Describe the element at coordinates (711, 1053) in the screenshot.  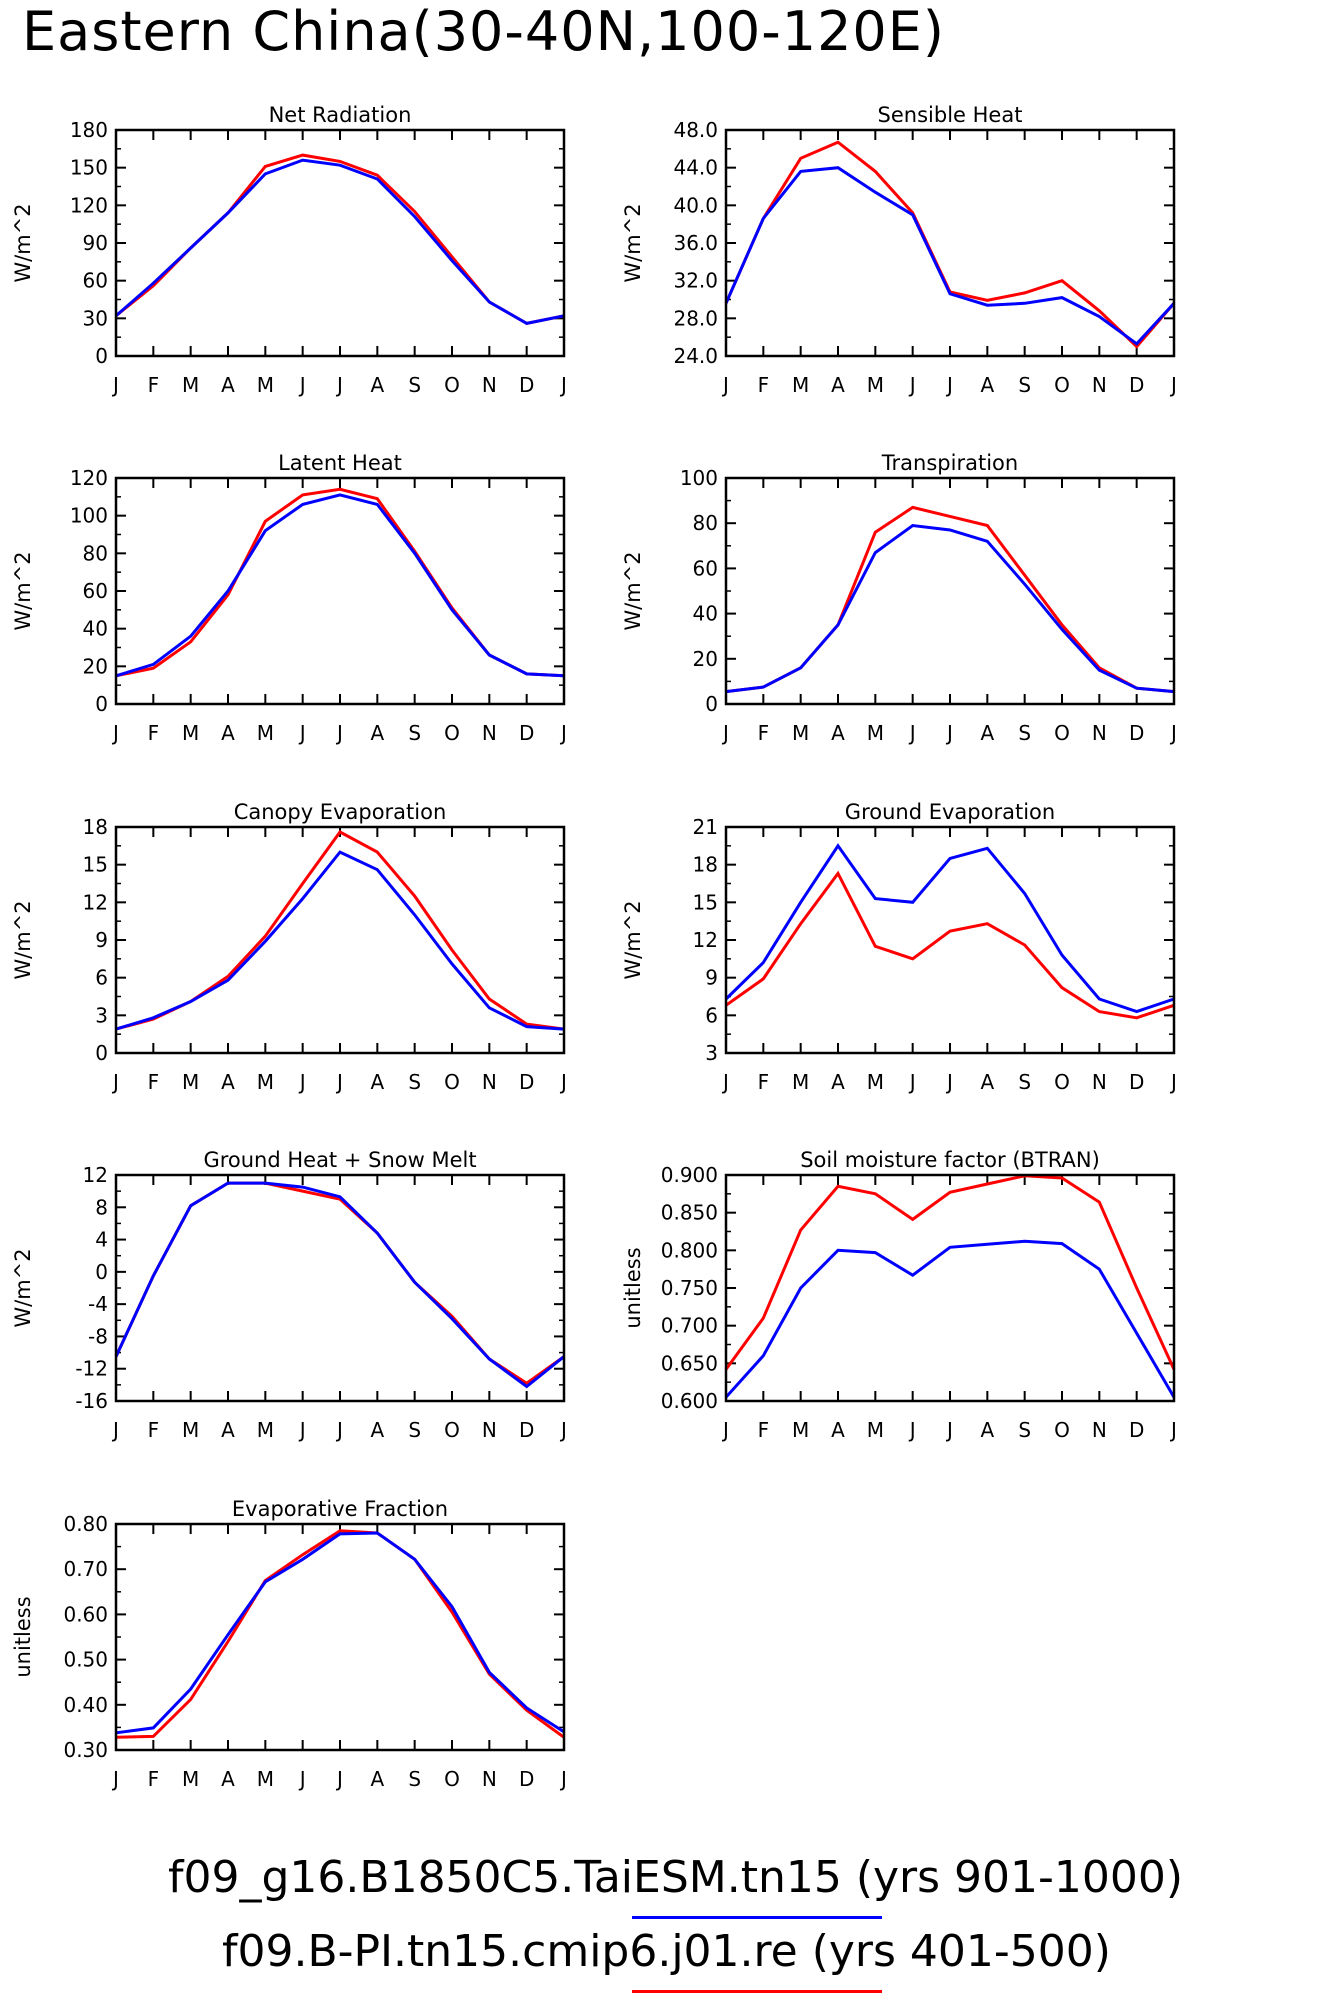
I see `y-tick-label: 3` at that location.